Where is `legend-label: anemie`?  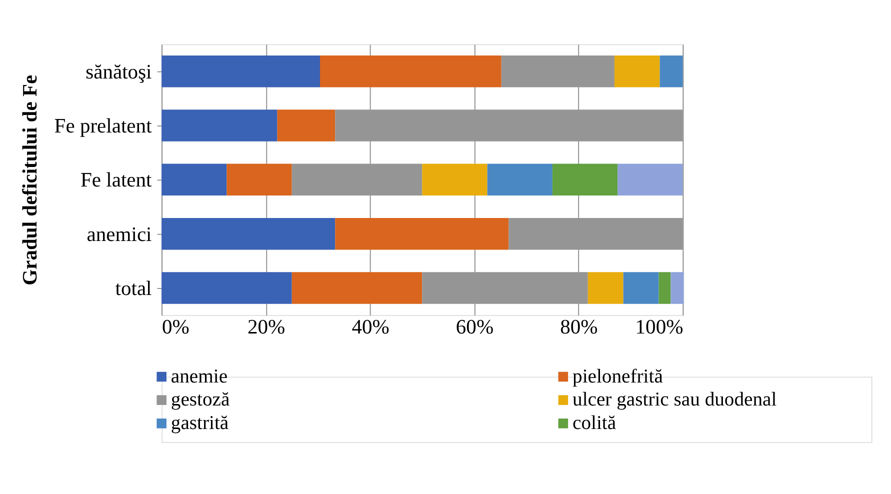 legend-label: anemie is located at coordinates (199, 377).